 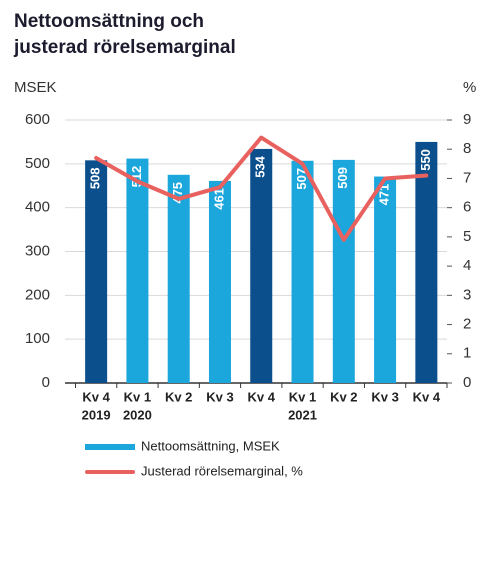 What do you see at coordinates (467, 353) in the screenshot?
I see `y2-tick-label: 1` at bounding box center [467, 353].